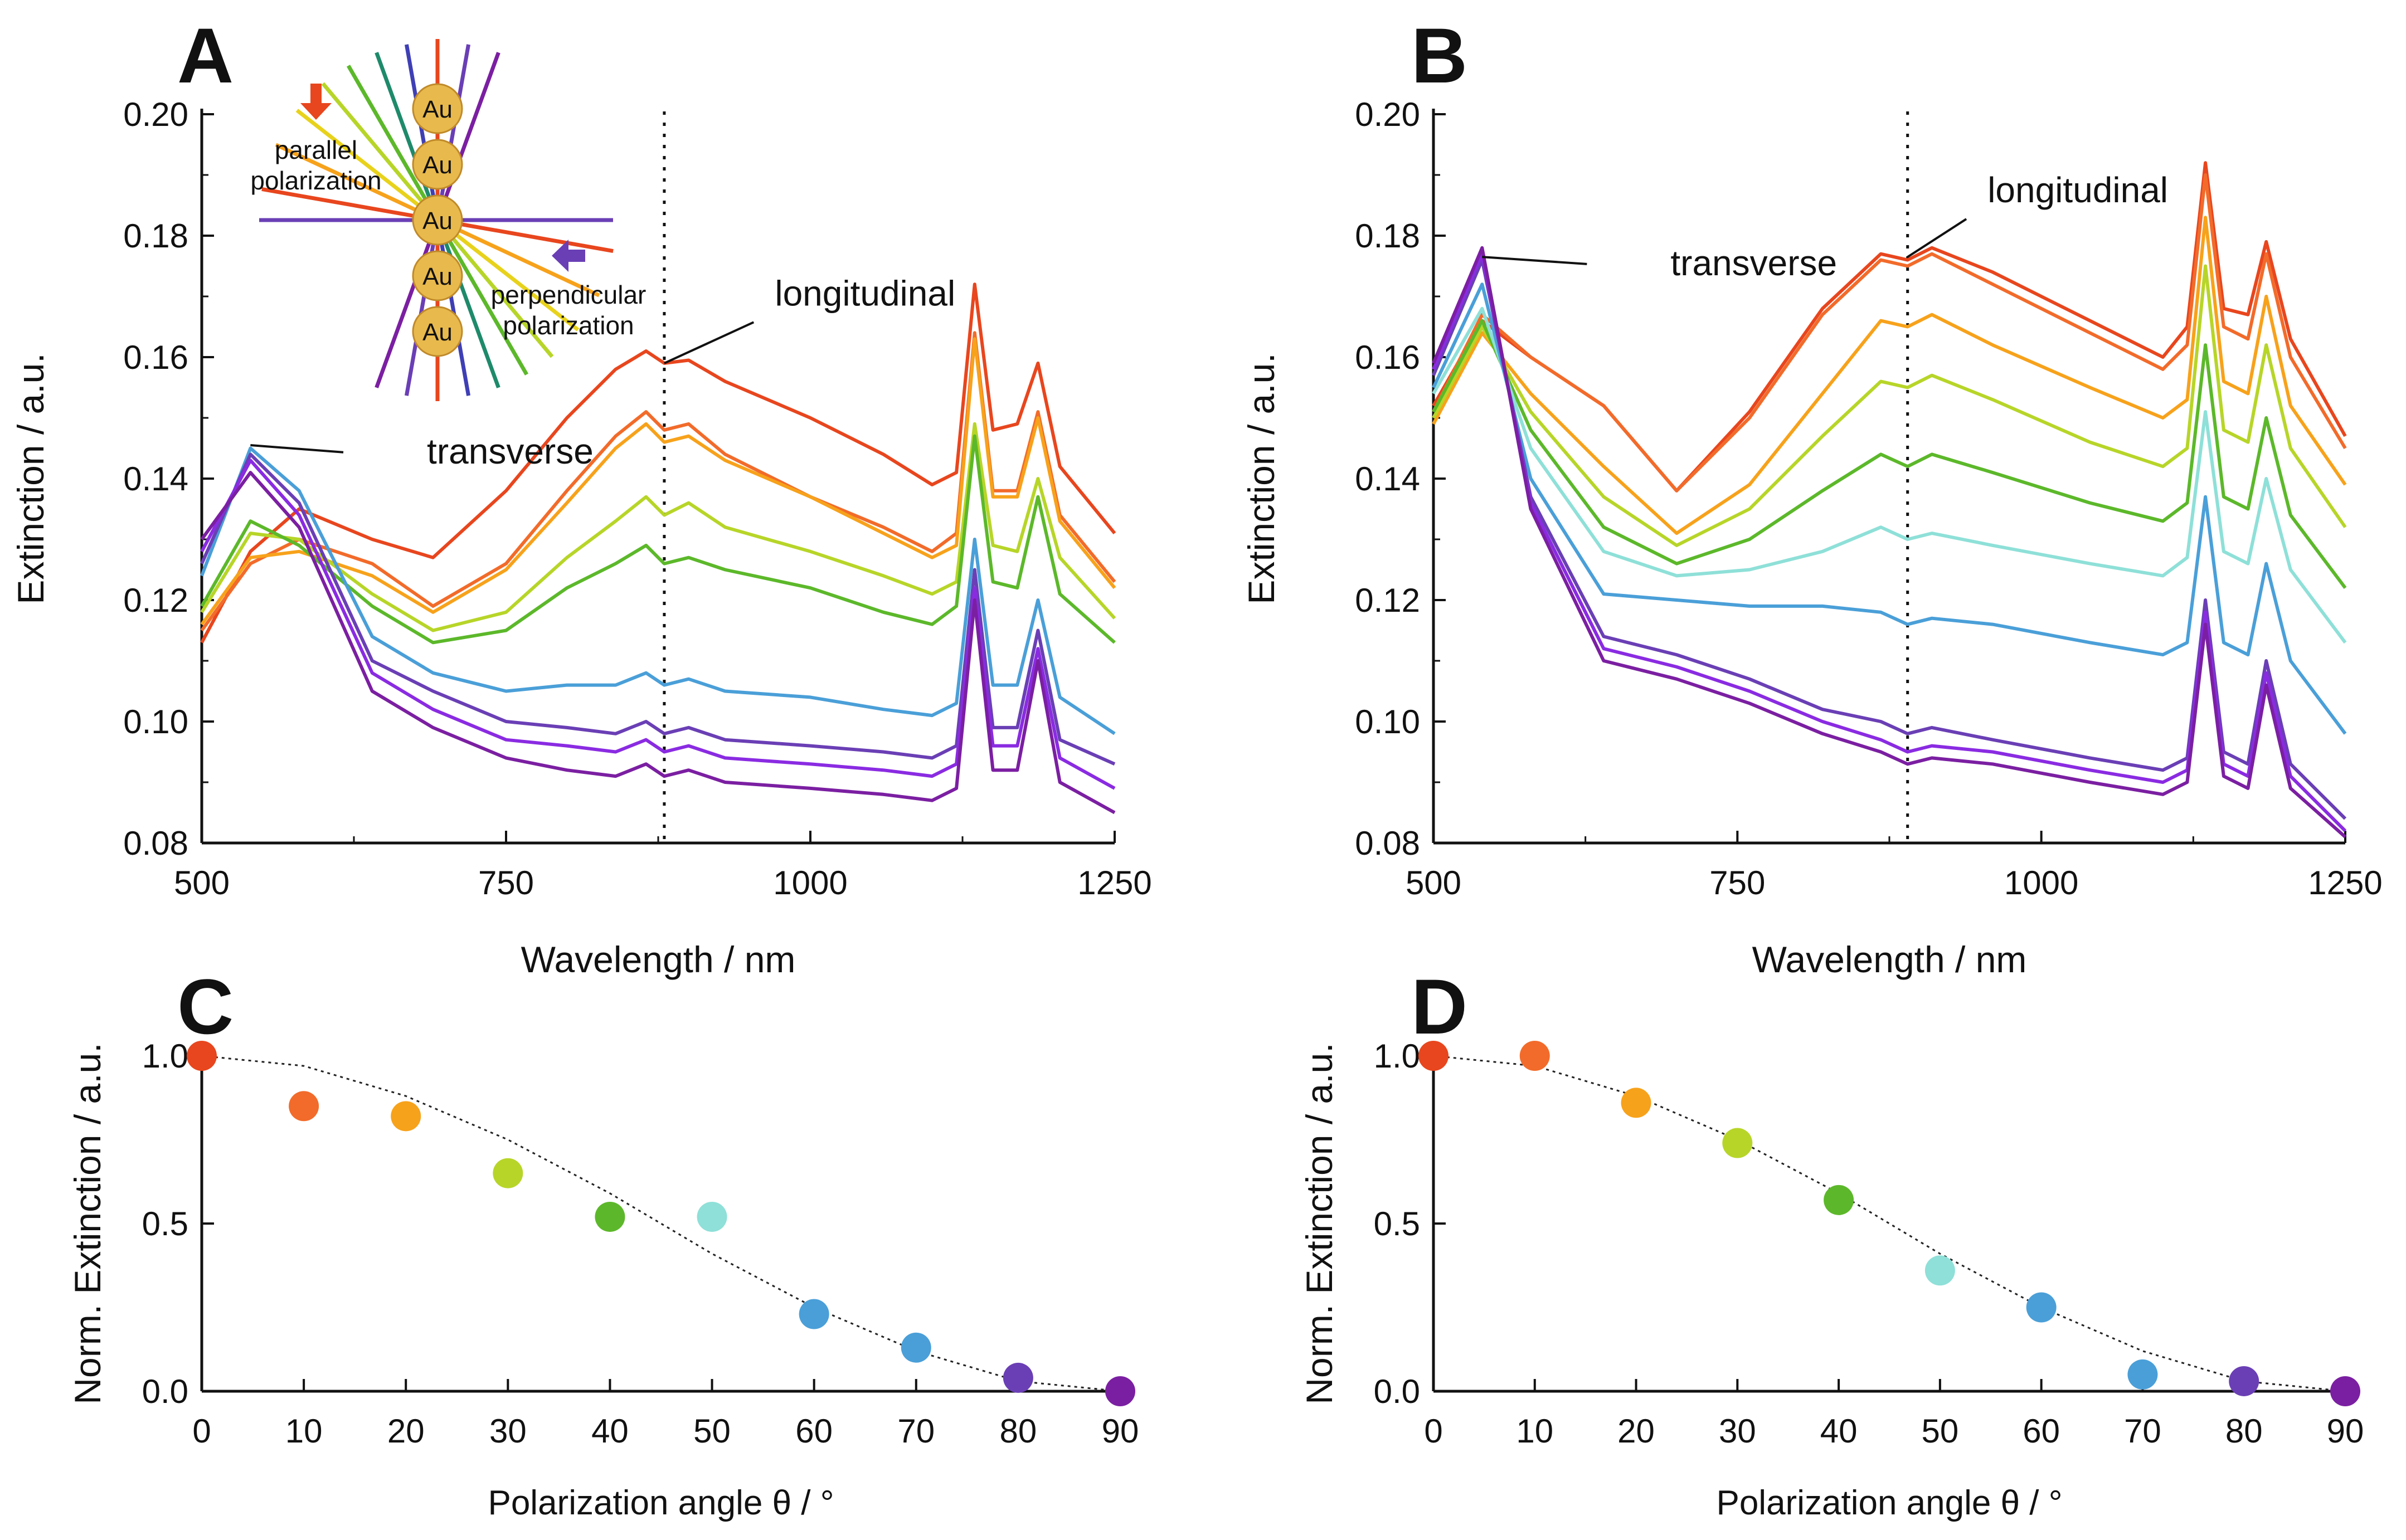 The image size is (2406, 1540). I want to click on series-line-50deg, so click(1889, 475).